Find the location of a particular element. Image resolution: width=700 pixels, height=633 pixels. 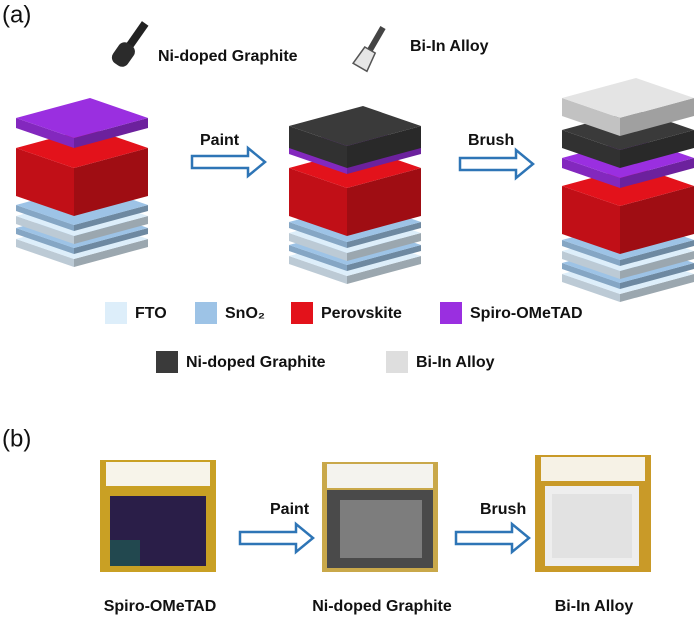

legend-label: Perovskite is located at coordinates (361, 313).